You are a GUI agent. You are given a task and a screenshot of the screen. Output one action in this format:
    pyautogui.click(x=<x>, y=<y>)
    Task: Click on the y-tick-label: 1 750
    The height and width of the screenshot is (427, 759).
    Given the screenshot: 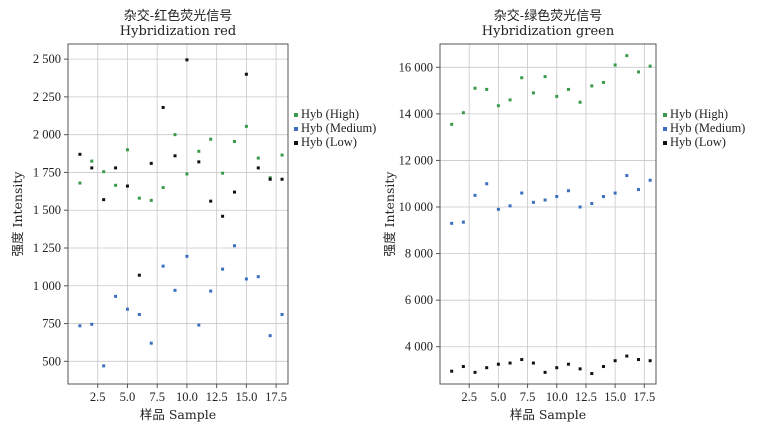 What is the action you would take?
    pyautogui.click(x=47, y=172)
    